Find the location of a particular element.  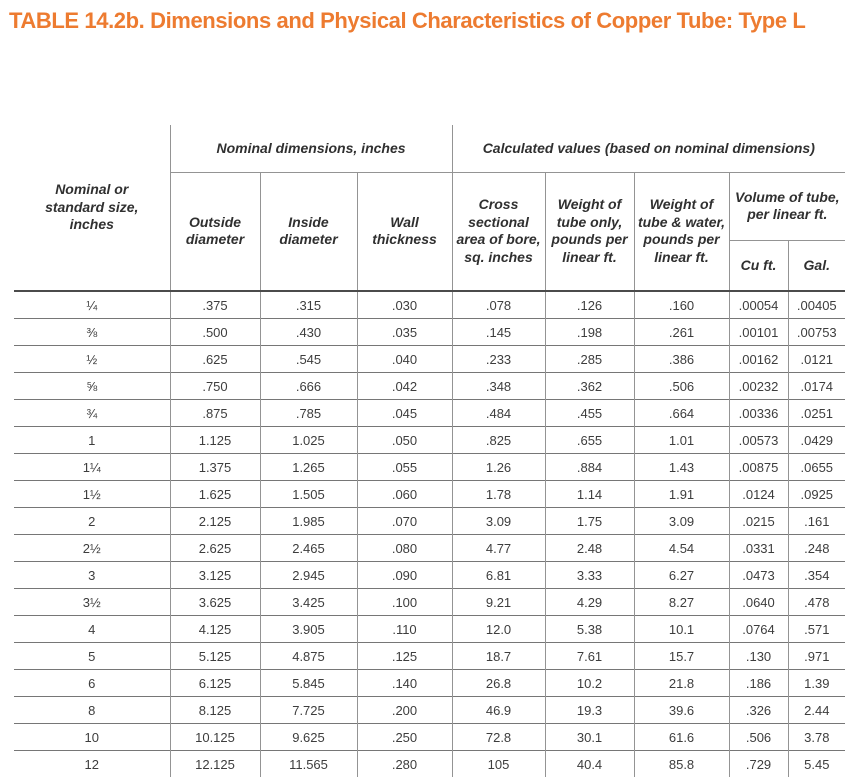

table-cell: .060 is located at coordinates (404, 494).